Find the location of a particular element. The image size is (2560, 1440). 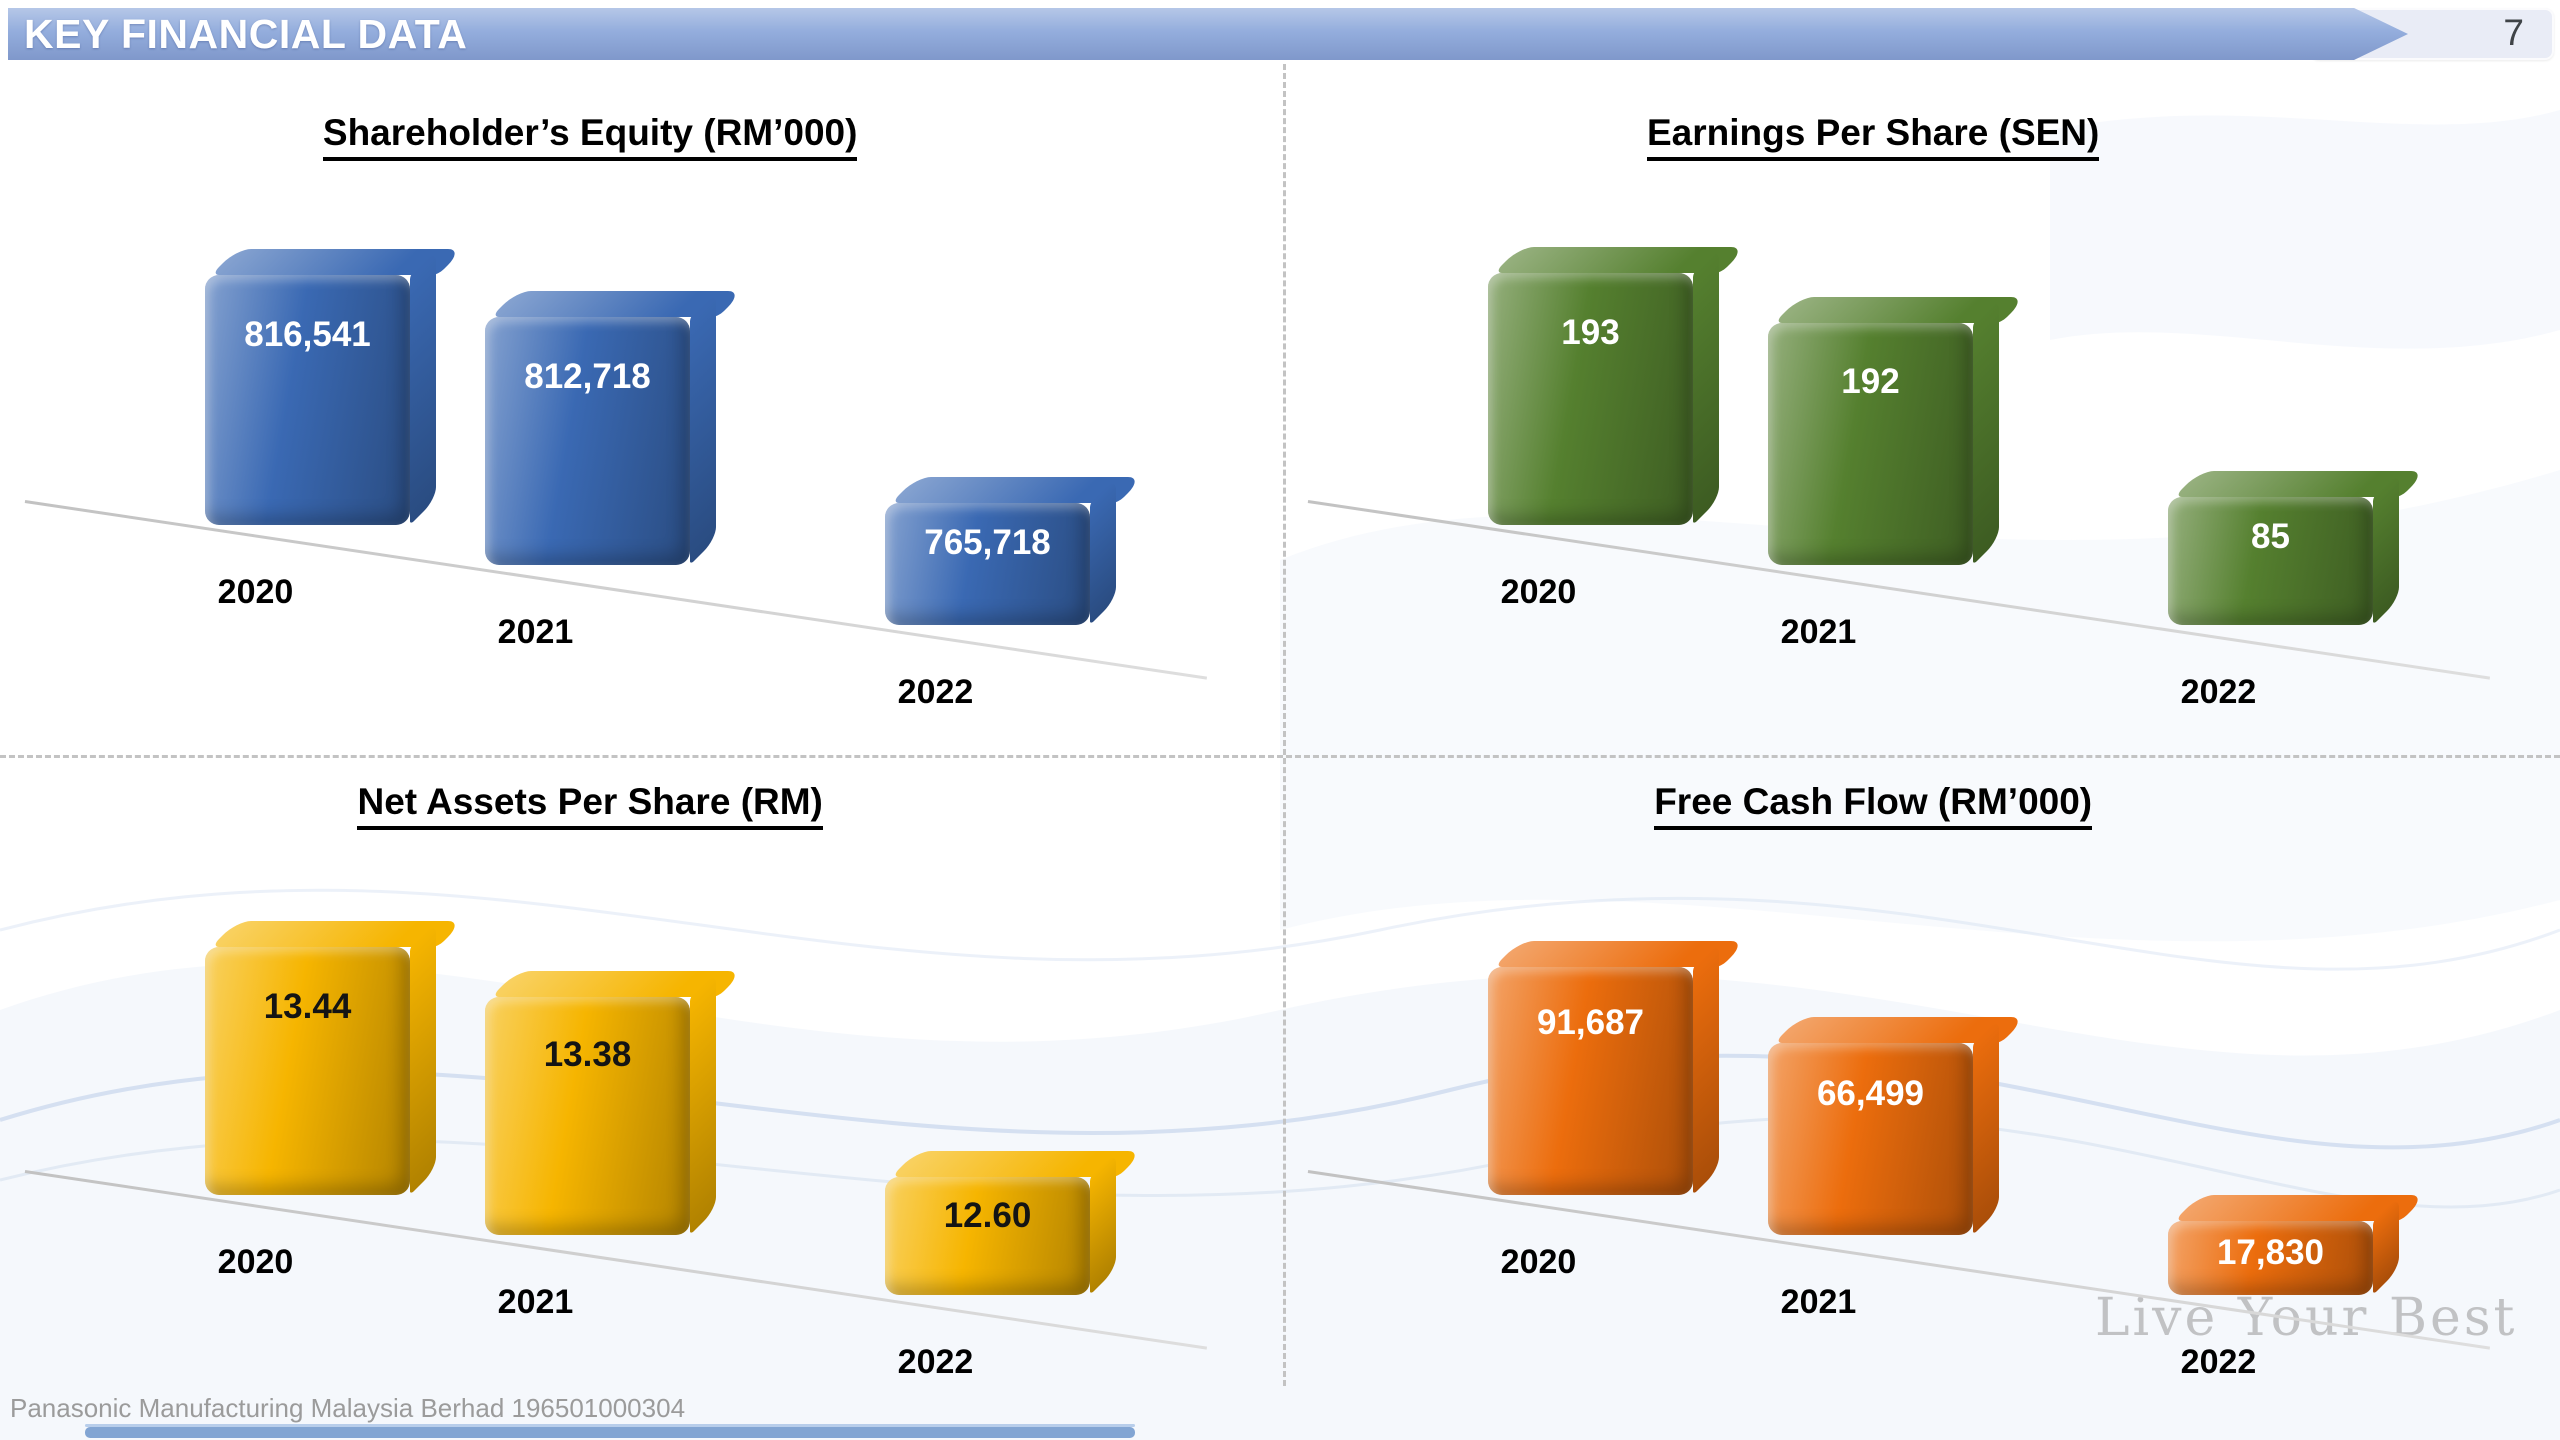

chart-title: Net Assets Per Share (RM) is located at coordinates (590, 792).